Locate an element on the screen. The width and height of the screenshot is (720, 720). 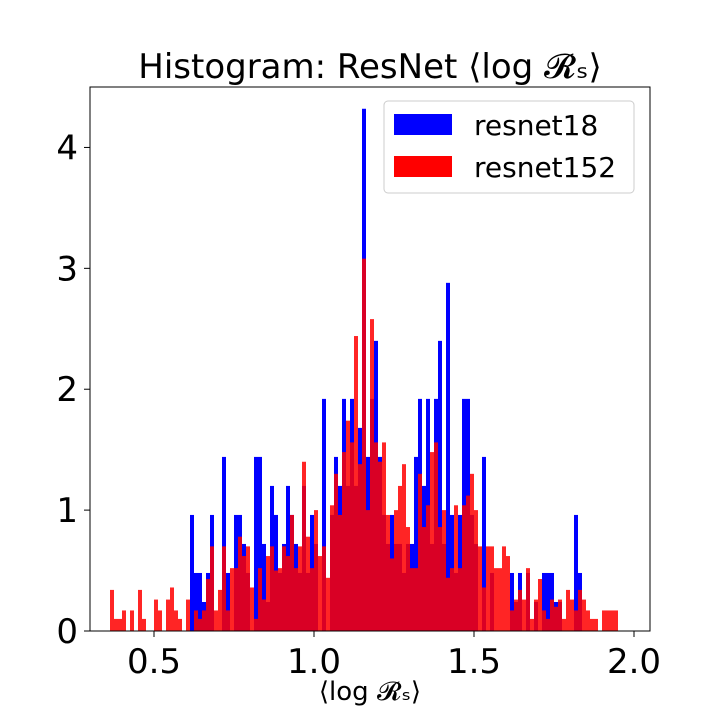
x-axis-ticks: 0.5 1.0 1.5 2.0 is located at coordinates (394, 656).